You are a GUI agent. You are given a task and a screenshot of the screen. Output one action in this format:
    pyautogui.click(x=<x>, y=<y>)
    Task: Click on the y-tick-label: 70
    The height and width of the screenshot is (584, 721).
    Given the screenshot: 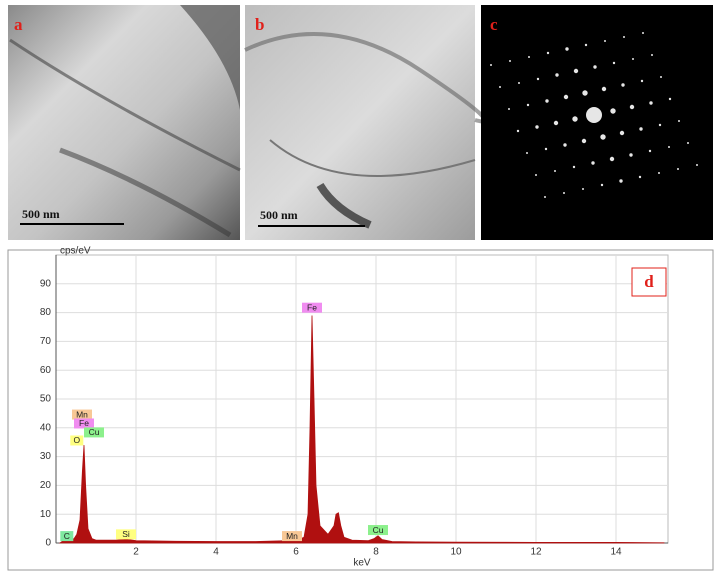 What is the action you would take?
    pyautogui.click(x=46, y=341)
    